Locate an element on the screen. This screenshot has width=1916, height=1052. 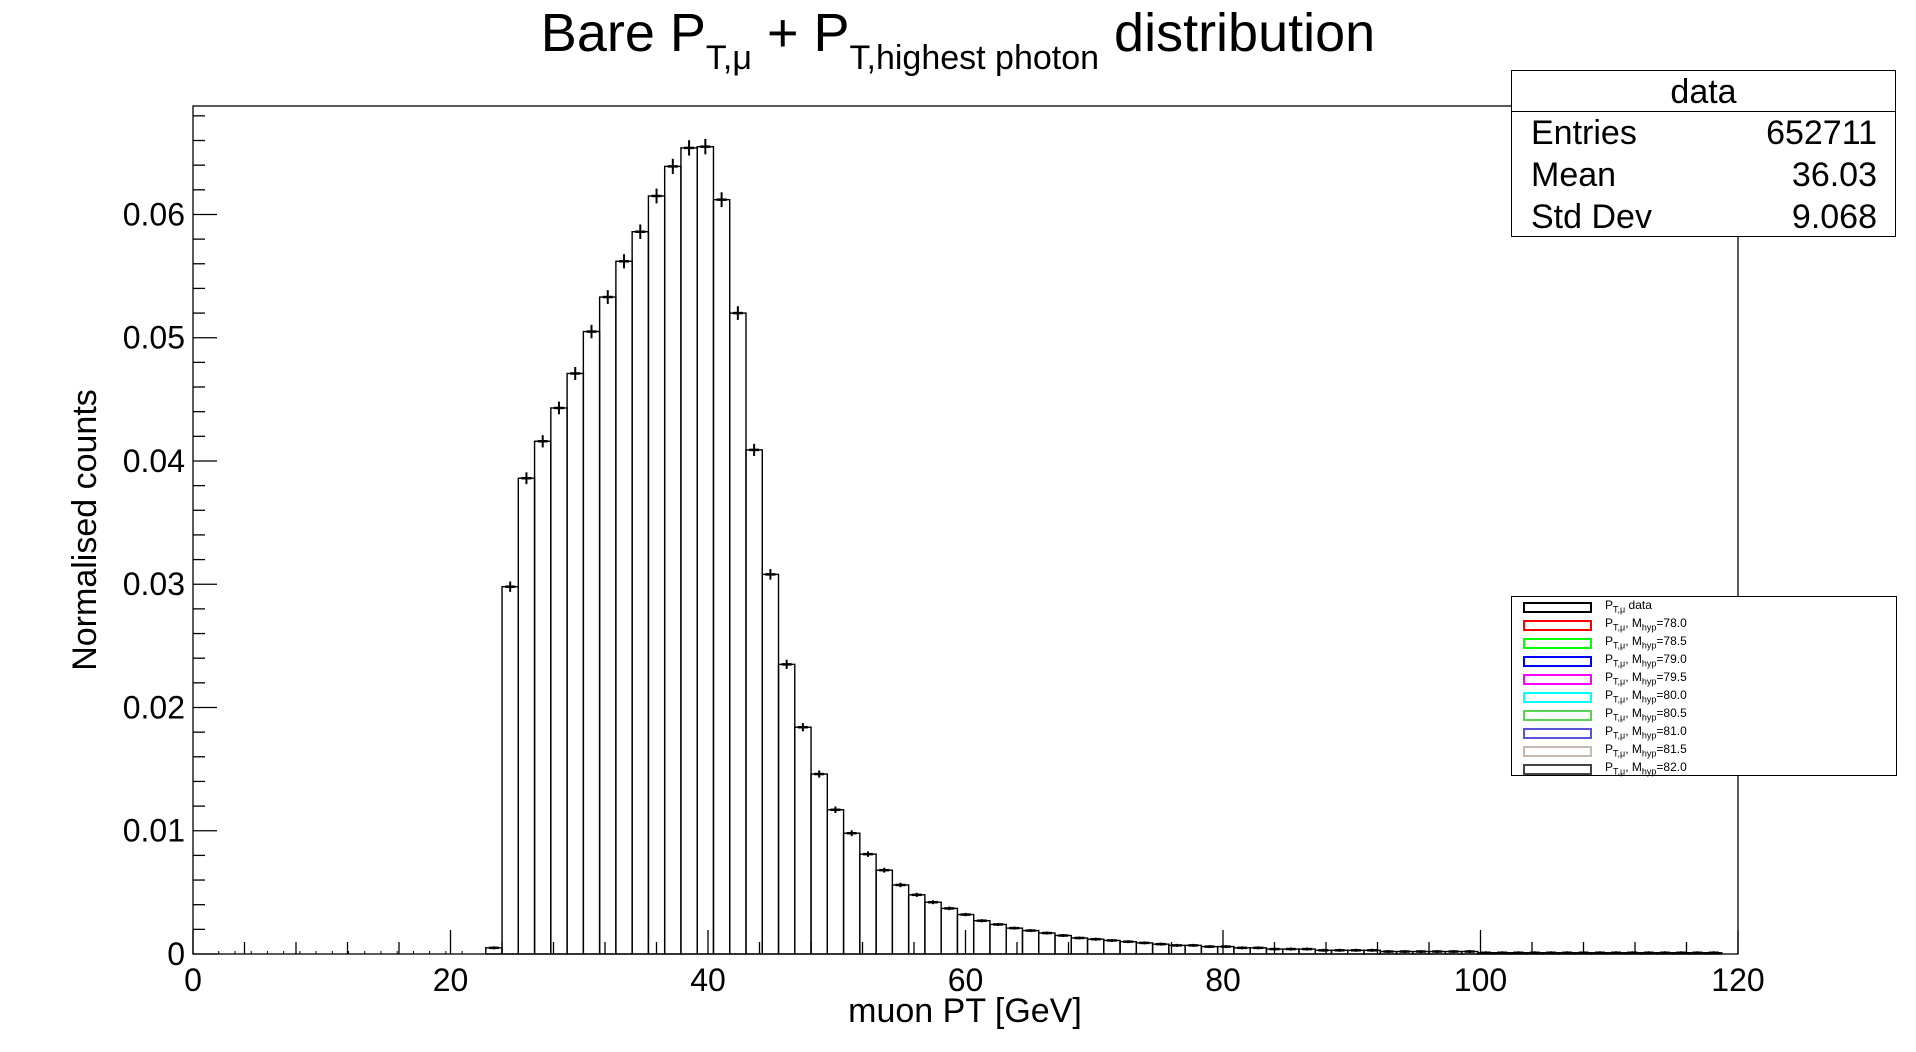
legend-item: PT,μ, Mhyp=79.0 is located at coordinates (1704, 661).